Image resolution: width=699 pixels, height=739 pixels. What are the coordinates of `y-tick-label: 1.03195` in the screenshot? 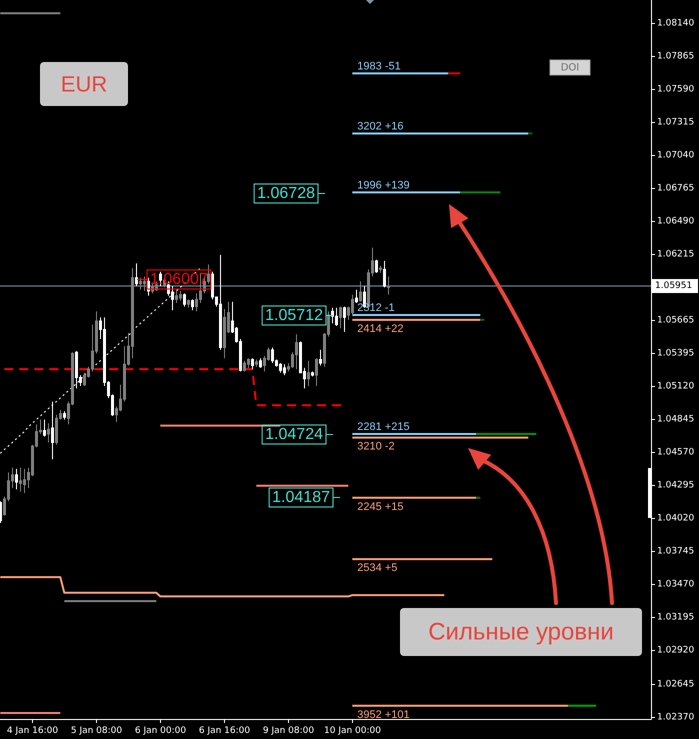 It's located at (675, 617).